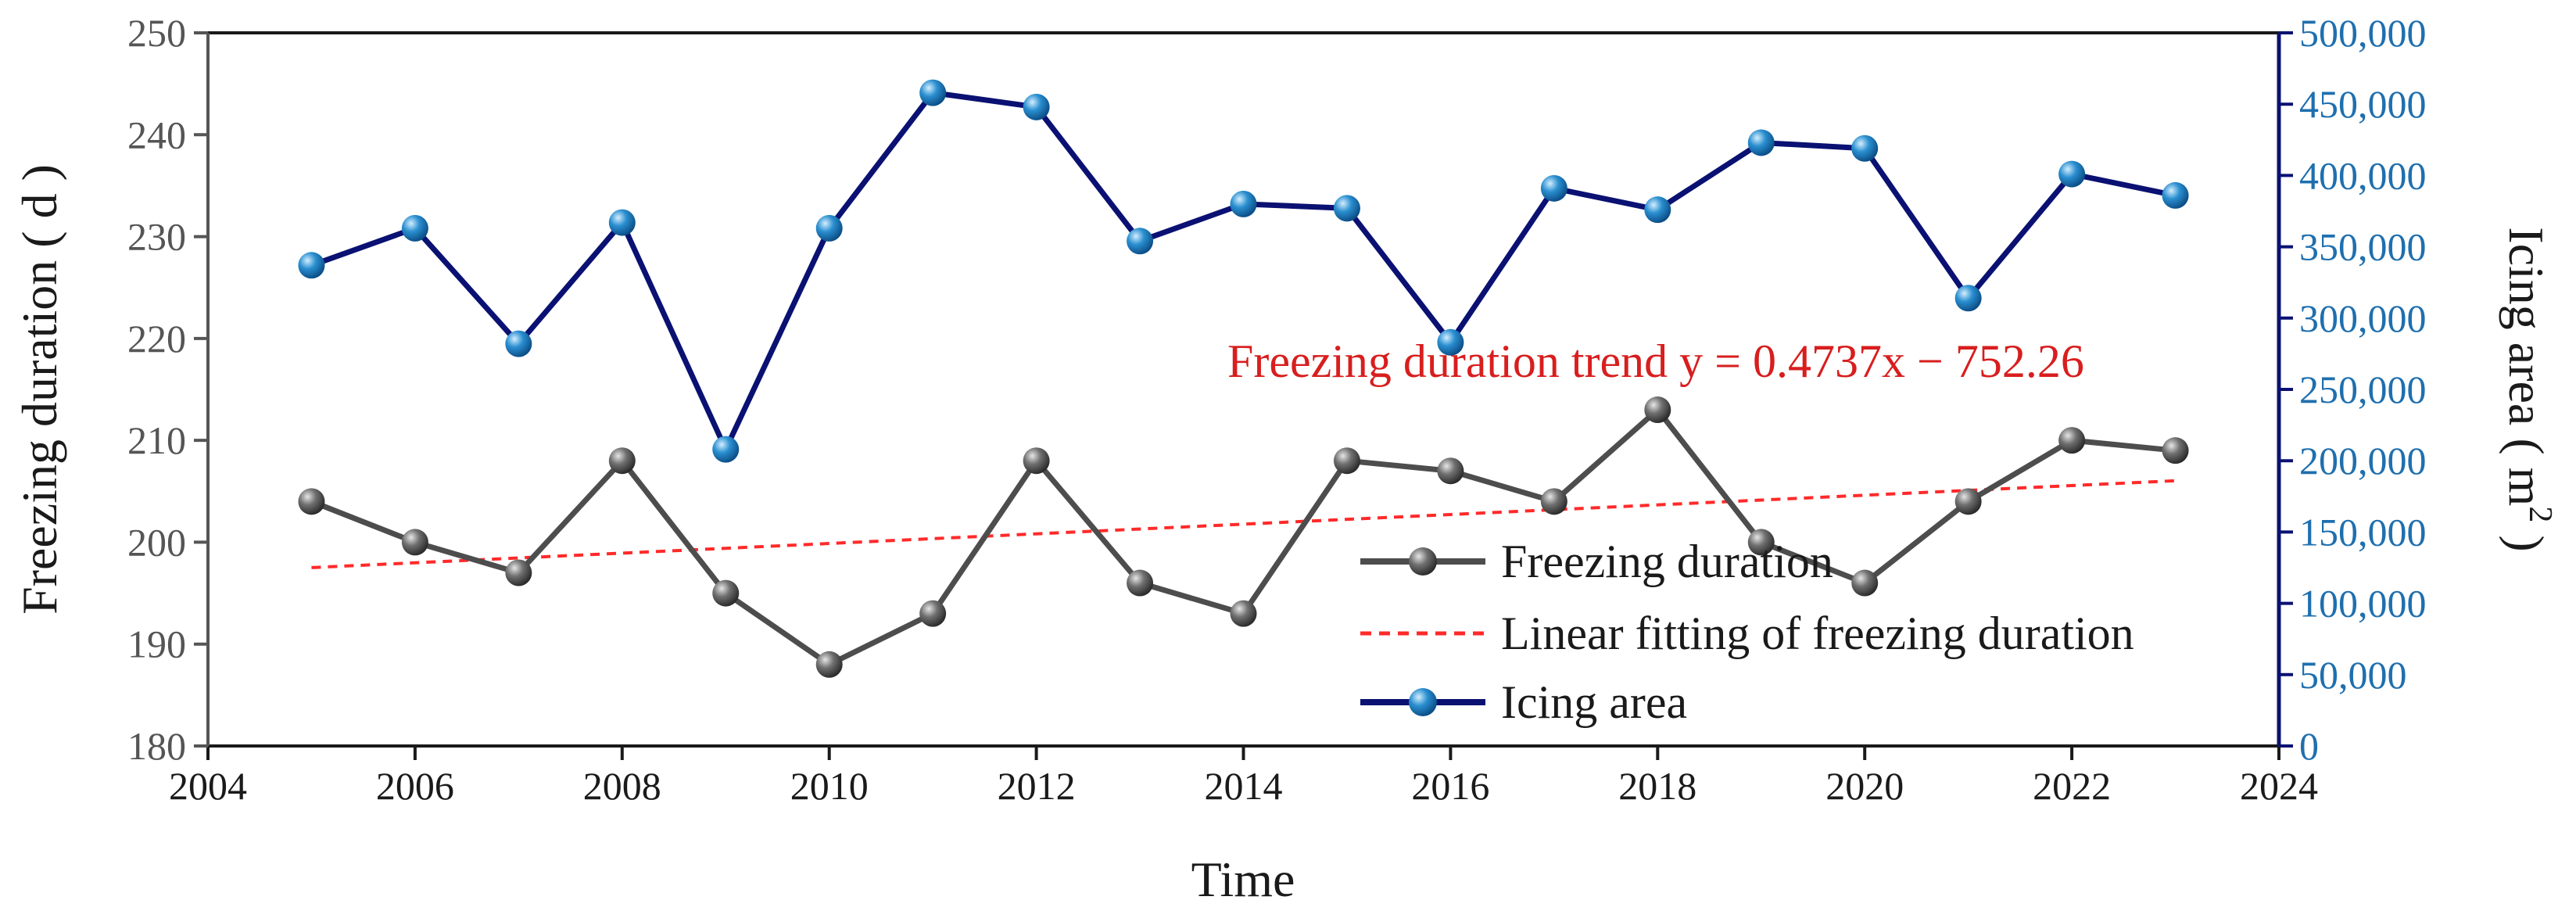 Image resolution: width=2576 pixels, height=918 pixels. What do you see at coordinates (830, 786) in the screenshot?
I see `x-tick-label: 2010` at bounding box center [830, 786].